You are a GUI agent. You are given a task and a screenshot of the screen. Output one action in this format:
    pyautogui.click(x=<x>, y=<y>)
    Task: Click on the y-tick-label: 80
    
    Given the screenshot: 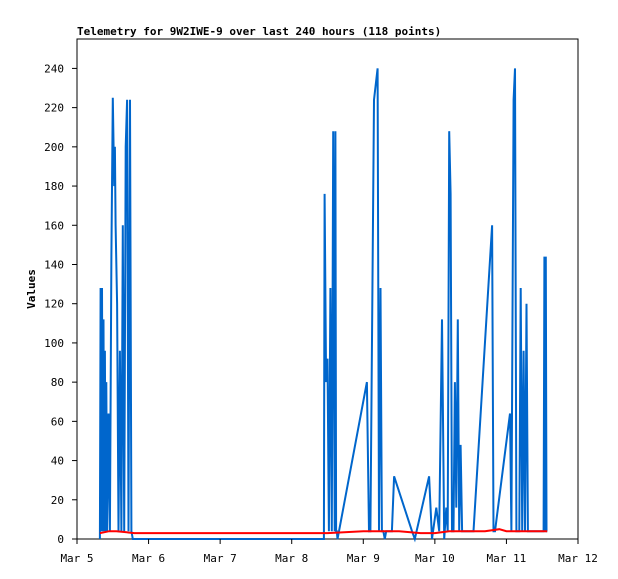 What is the action you would take?
    pyautogui.click(x=57, y=382)
    